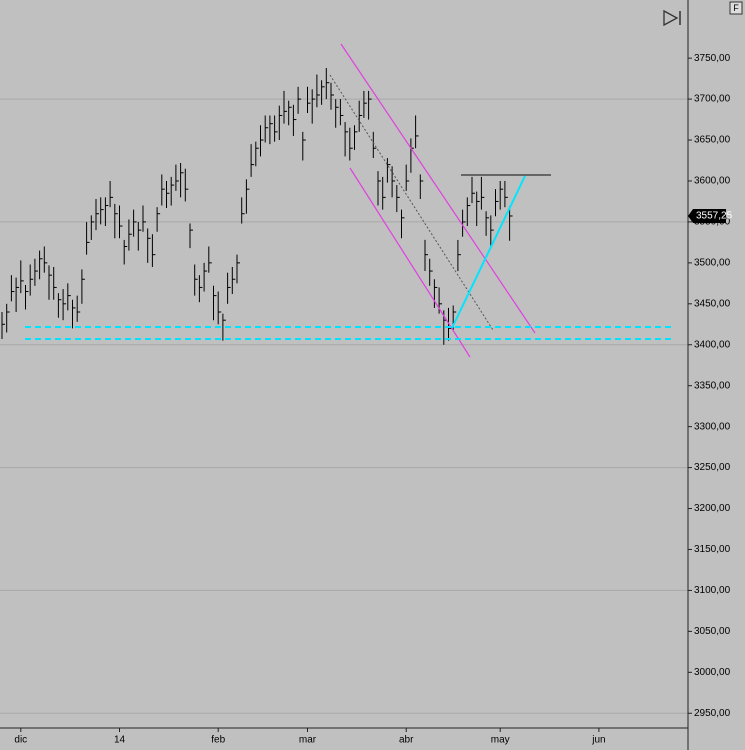 The width and height of the screenshot is (745, 750). Describe the element at coordinates (406, 740) in the screenshot. I see `x-tick-label: abr` at that location.